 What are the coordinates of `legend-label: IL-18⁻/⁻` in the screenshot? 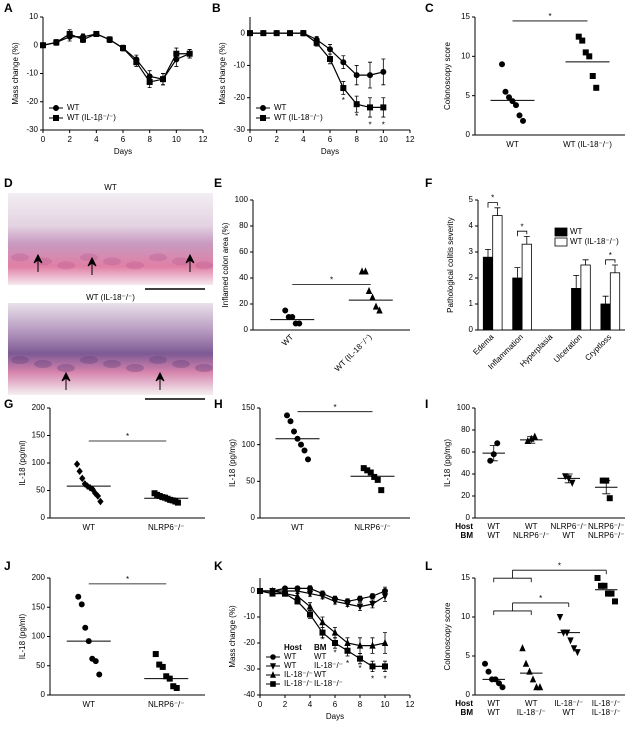 It's located at (298, 683).